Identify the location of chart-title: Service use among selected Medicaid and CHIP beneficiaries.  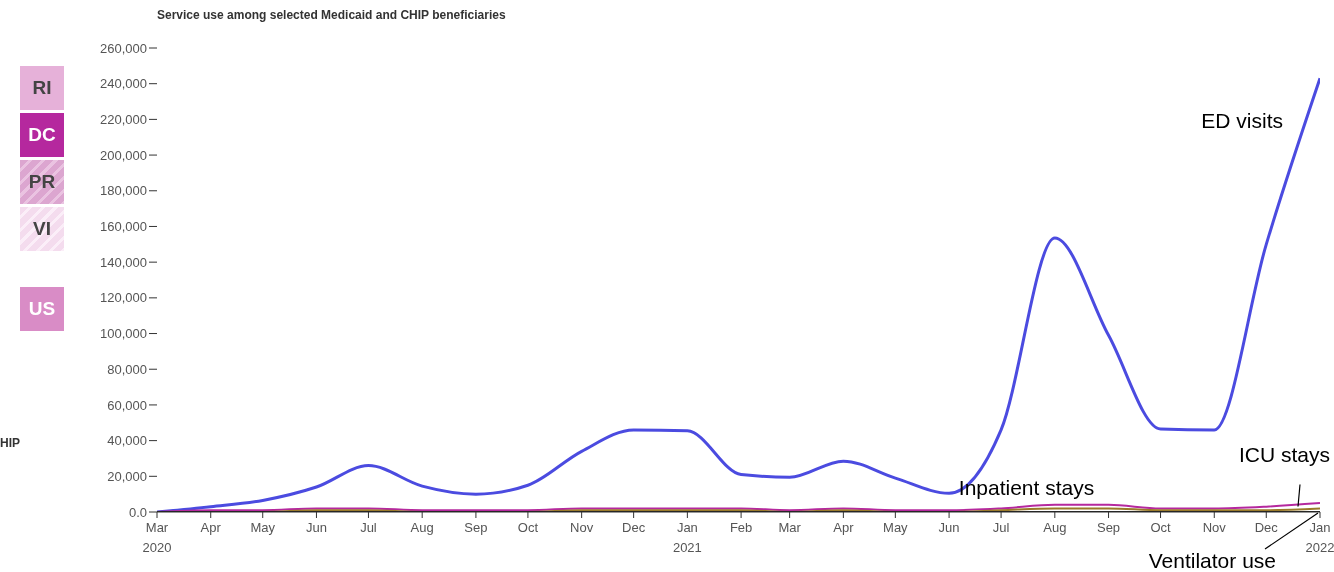
(331, 15).